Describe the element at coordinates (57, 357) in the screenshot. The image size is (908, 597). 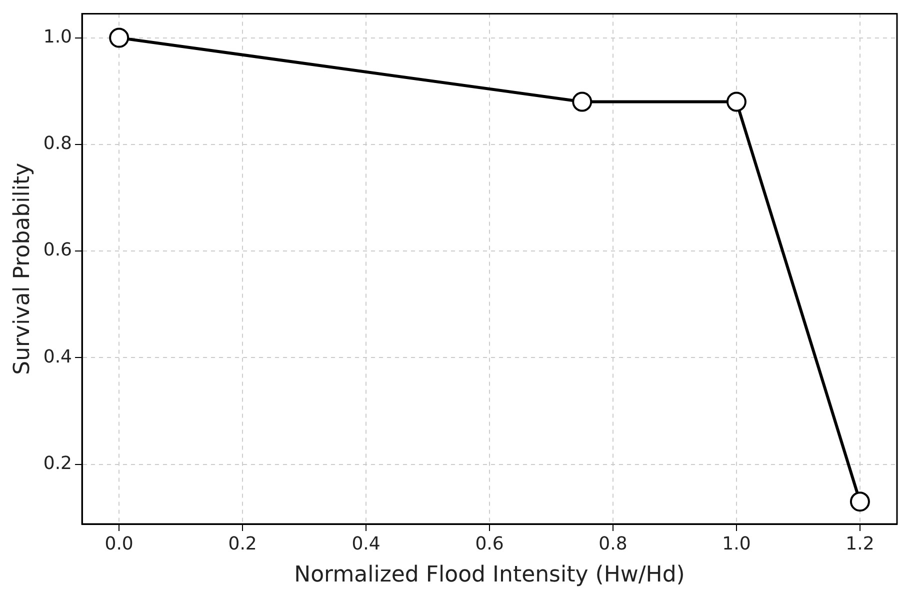
I see `y-tick-label: 0.4` at that location.